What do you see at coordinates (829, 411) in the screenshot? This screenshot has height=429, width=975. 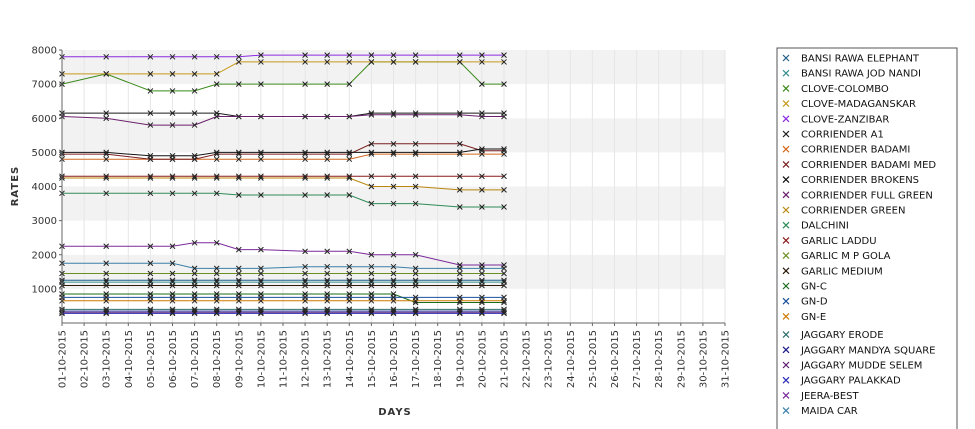 I see `legend-label: MAIDA CAR` at bounding box center [829, 411].